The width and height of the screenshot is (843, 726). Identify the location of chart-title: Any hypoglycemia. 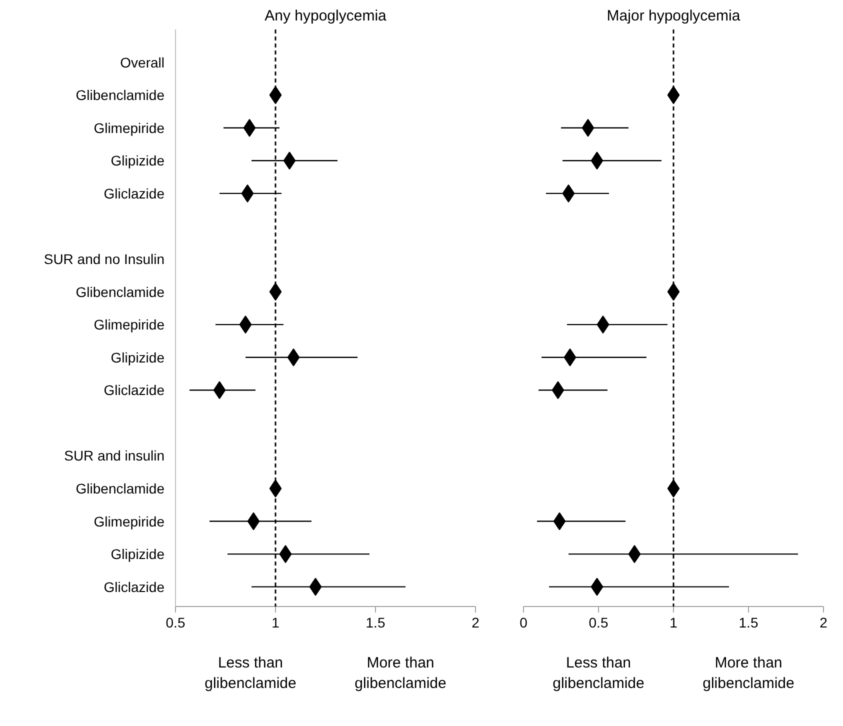
(326, 16).